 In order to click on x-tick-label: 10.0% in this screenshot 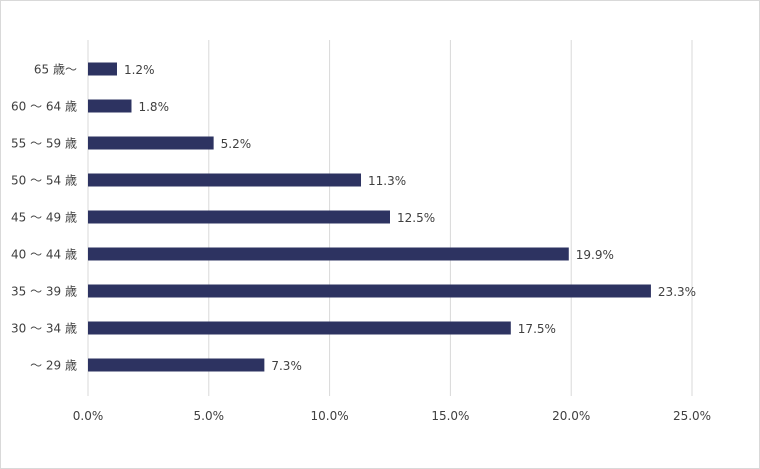, I will do `click(330, 416)`.